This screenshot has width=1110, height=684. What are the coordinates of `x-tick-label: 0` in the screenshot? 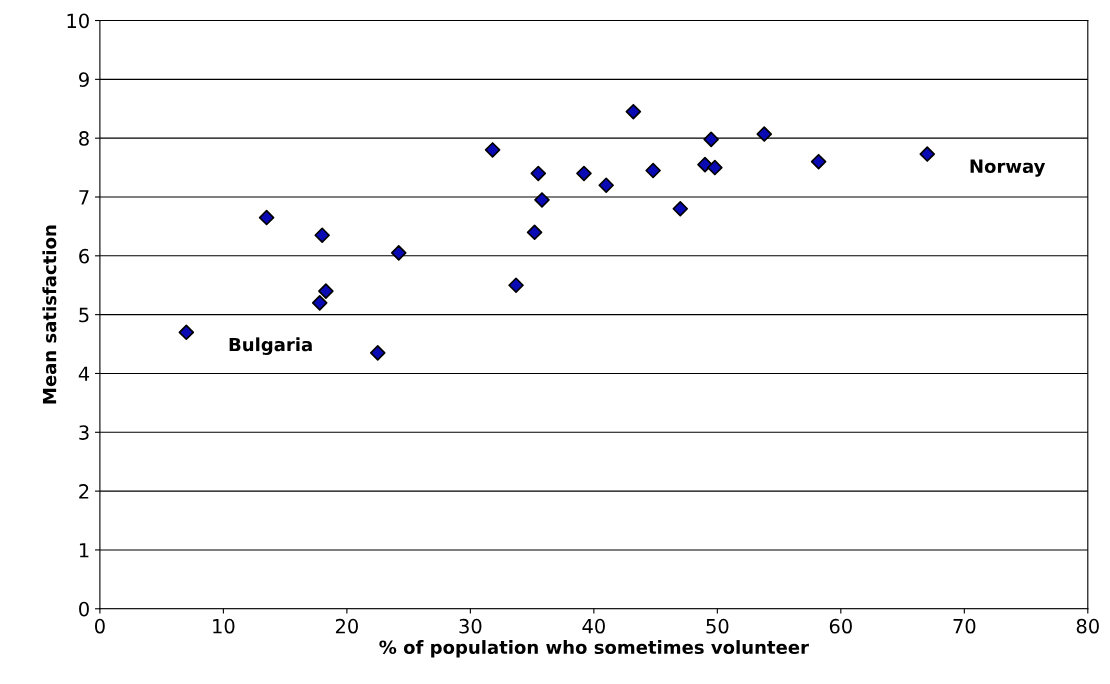 It's located at (100, 626).